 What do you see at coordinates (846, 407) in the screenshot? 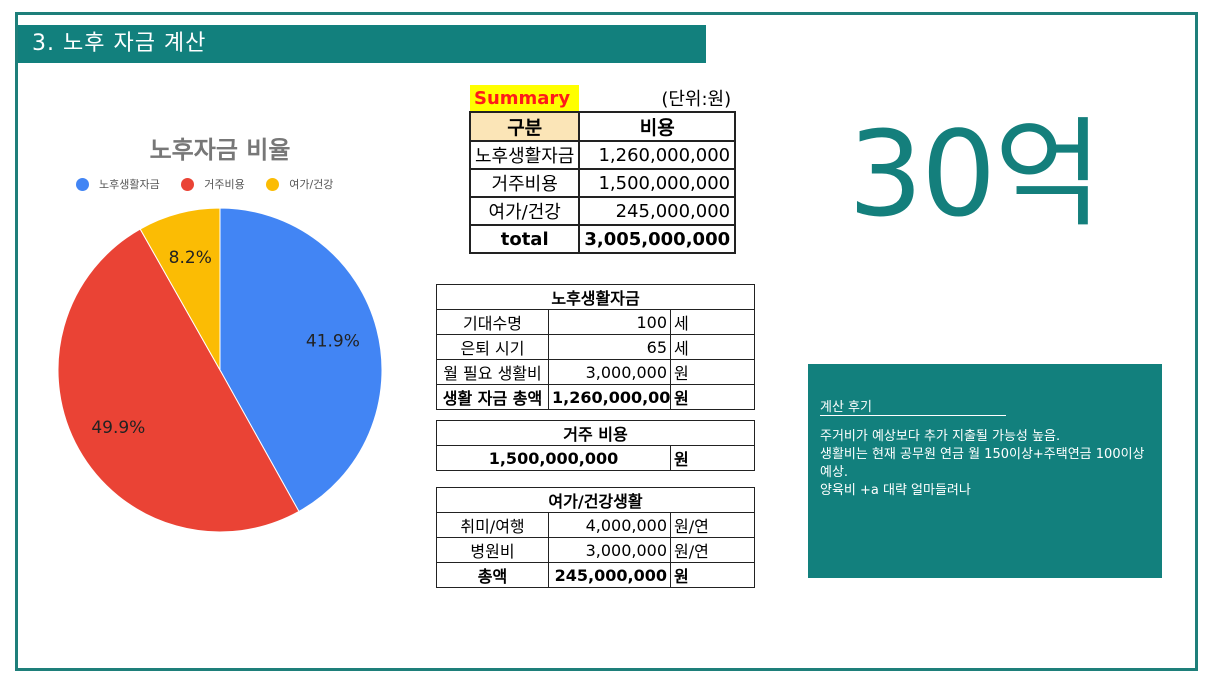
I see `review-title: 계산 후기` at bounding box center [846, 407].